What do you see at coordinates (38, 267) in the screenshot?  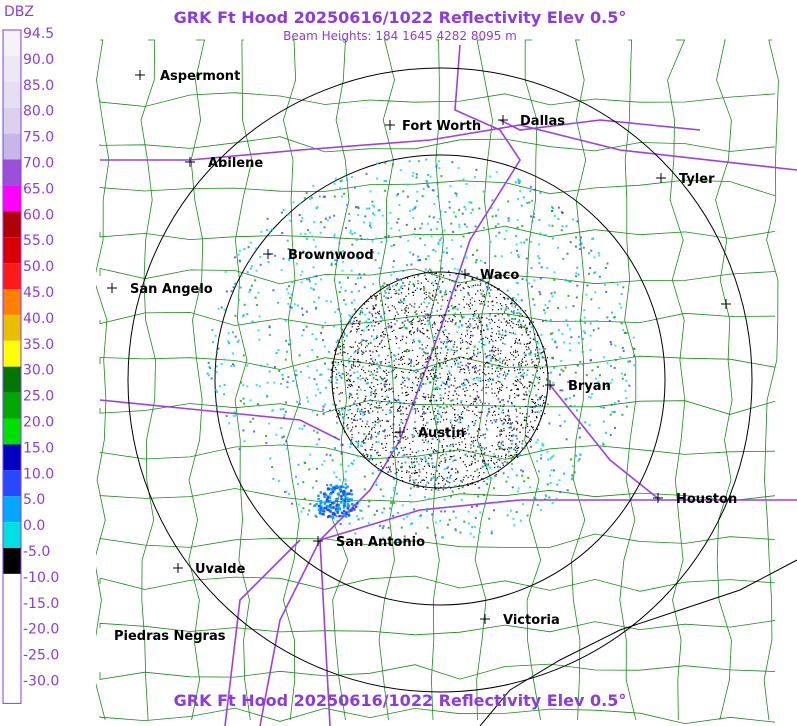 I see `scale-label: 50.0` at bounding box center [38, 267].